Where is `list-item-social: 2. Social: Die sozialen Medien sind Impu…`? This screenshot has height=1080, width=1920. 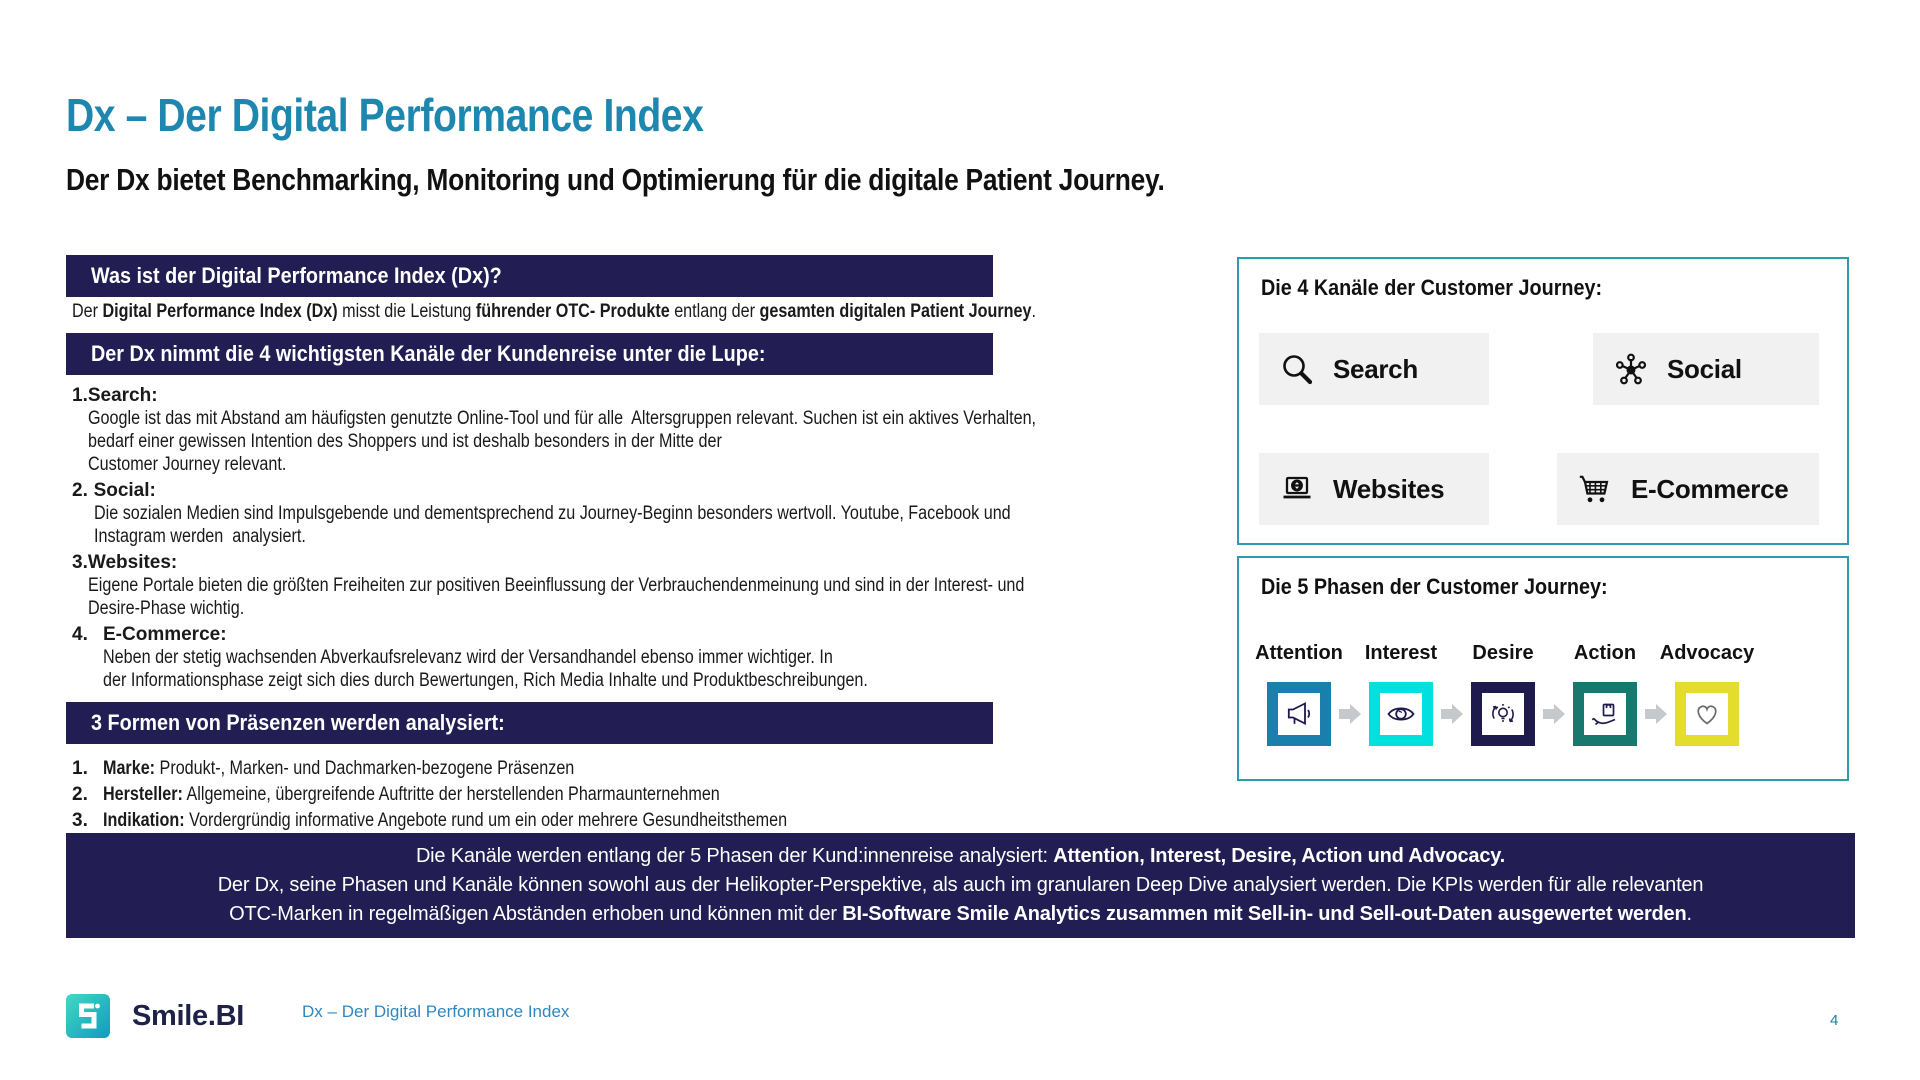
list-item-social: 2. Social: Die sozialen Medien sind Impu… is located at coordinates (622, 513).